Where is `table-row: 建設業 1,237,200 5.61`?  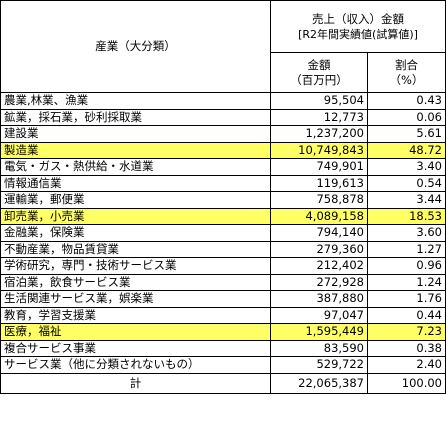 table-row: 建設業 1,237,200 5.61 is located at coordinates (223, 134).